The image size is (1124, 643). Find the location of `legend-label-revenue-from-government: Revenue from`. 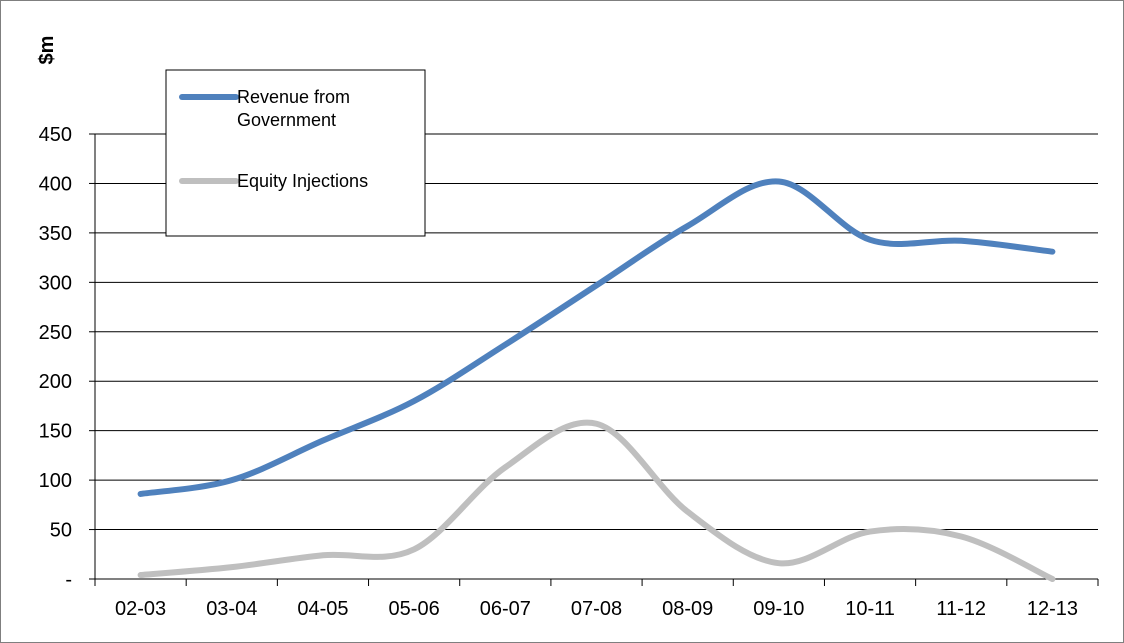

legend-label-revenue-from-government: Revenue from is located at coordinates (293, 97).